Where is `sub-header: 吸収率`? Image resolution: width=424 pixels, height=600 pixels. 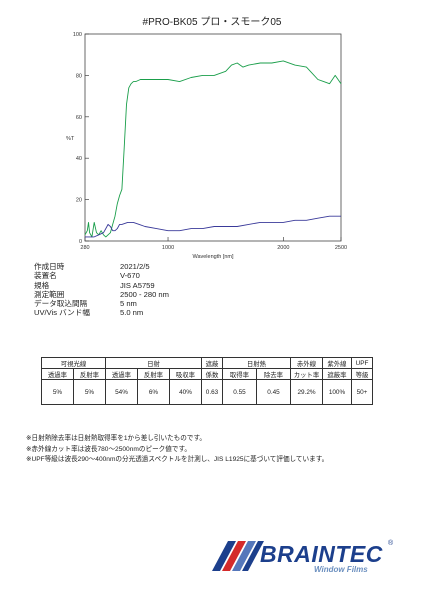 sub-header: 吸収率 is located at coordinates (185, 374).